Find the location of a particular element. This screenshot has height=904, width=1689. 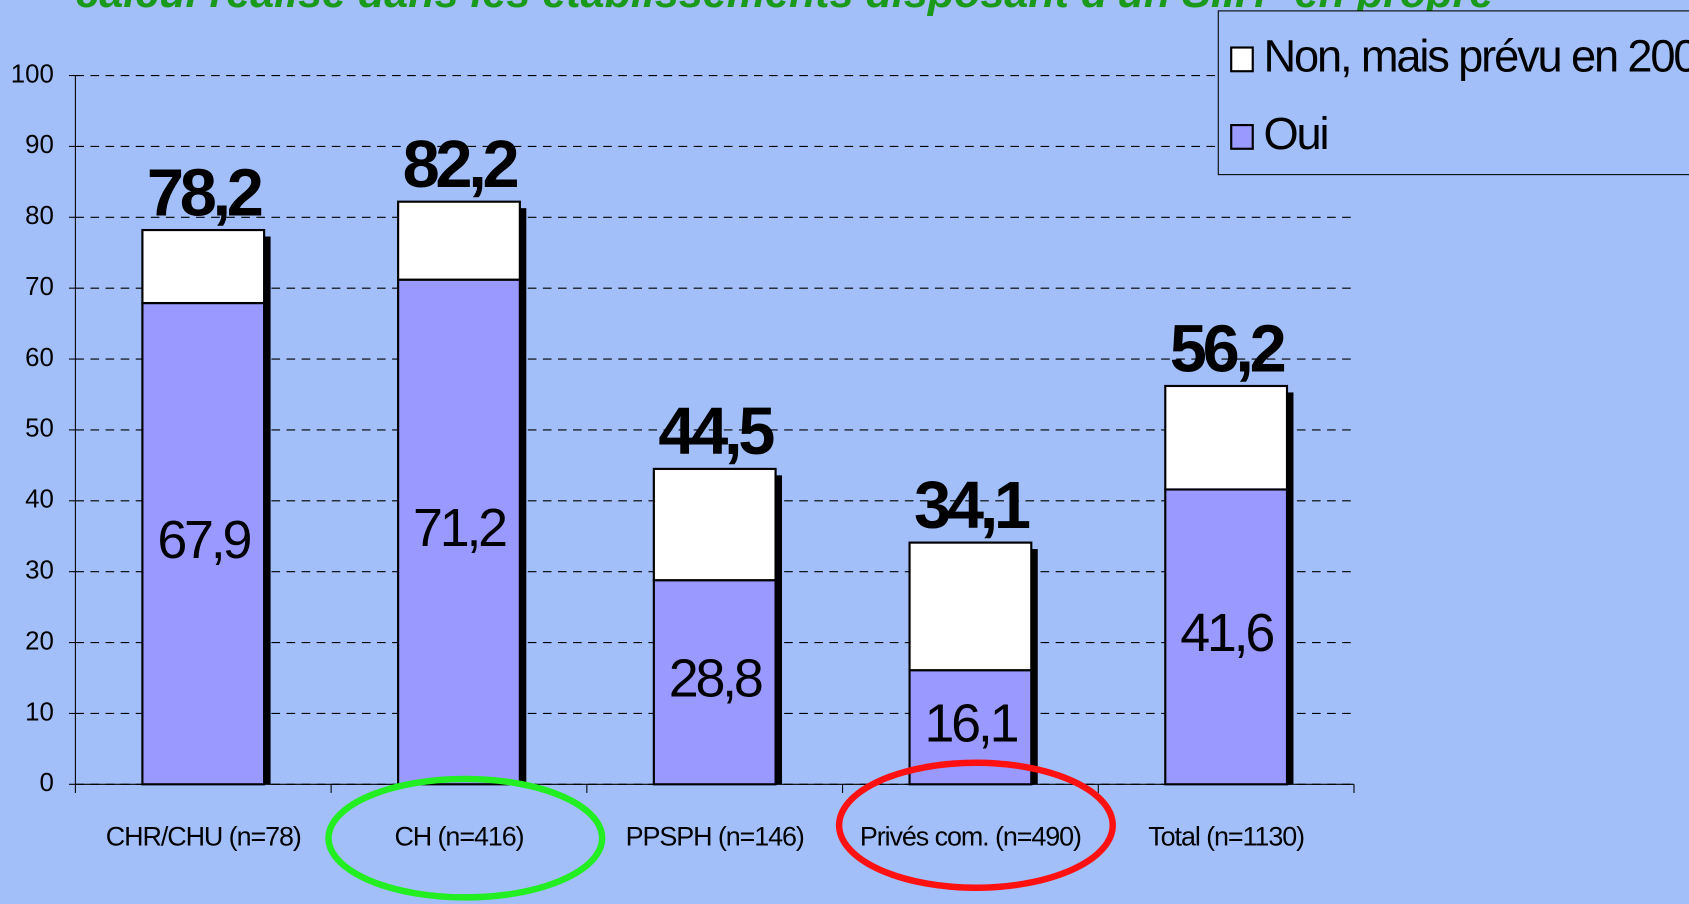

data-label: 67,9 is located at coordinates (203, 540).